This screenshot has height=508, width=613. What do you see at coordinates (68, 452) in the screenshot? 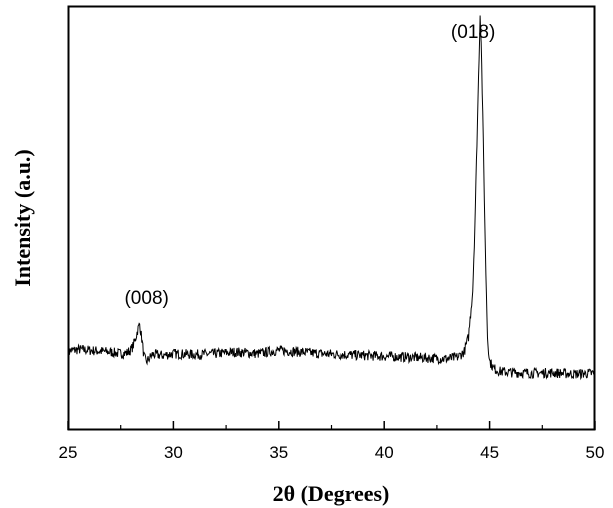
I see `x-tick-label: 25` at bounding box center [68, 452].